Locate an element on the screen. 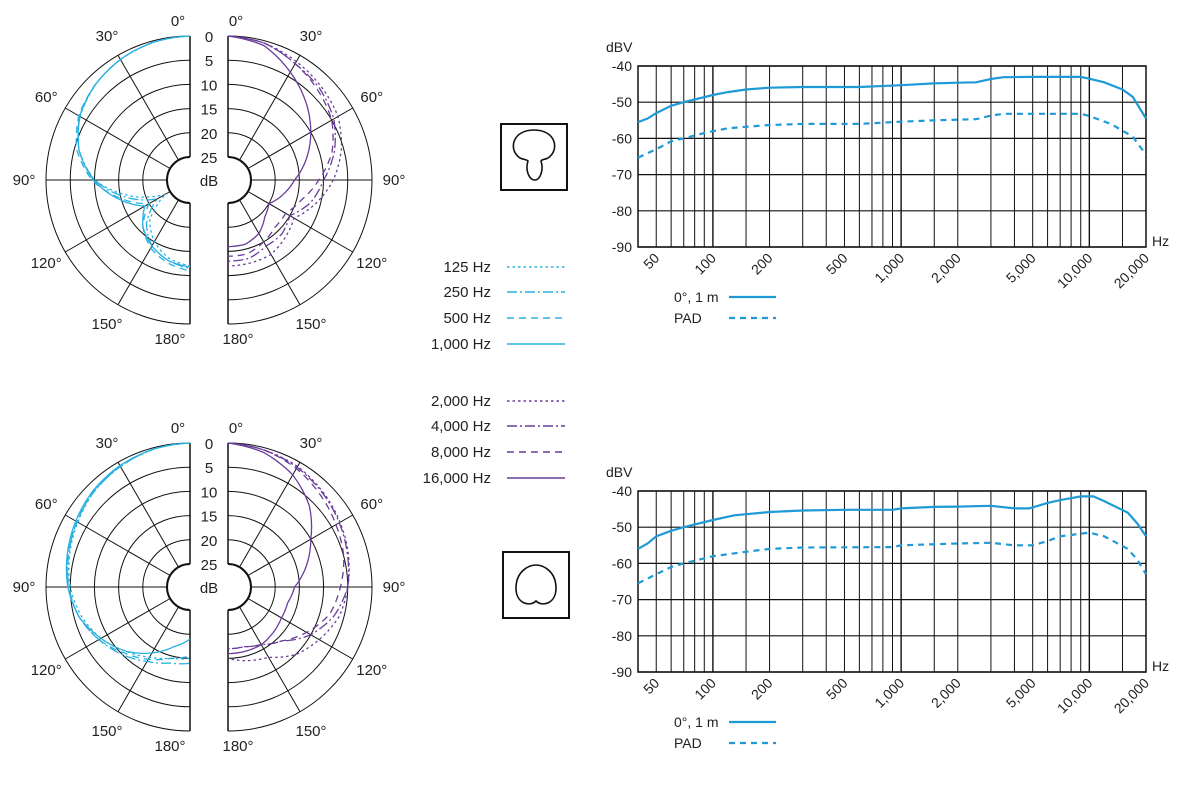 The width and height of the screenshot is (1182, 786). x-tick-label: 10,000 is located at coordinates (1075, 271).